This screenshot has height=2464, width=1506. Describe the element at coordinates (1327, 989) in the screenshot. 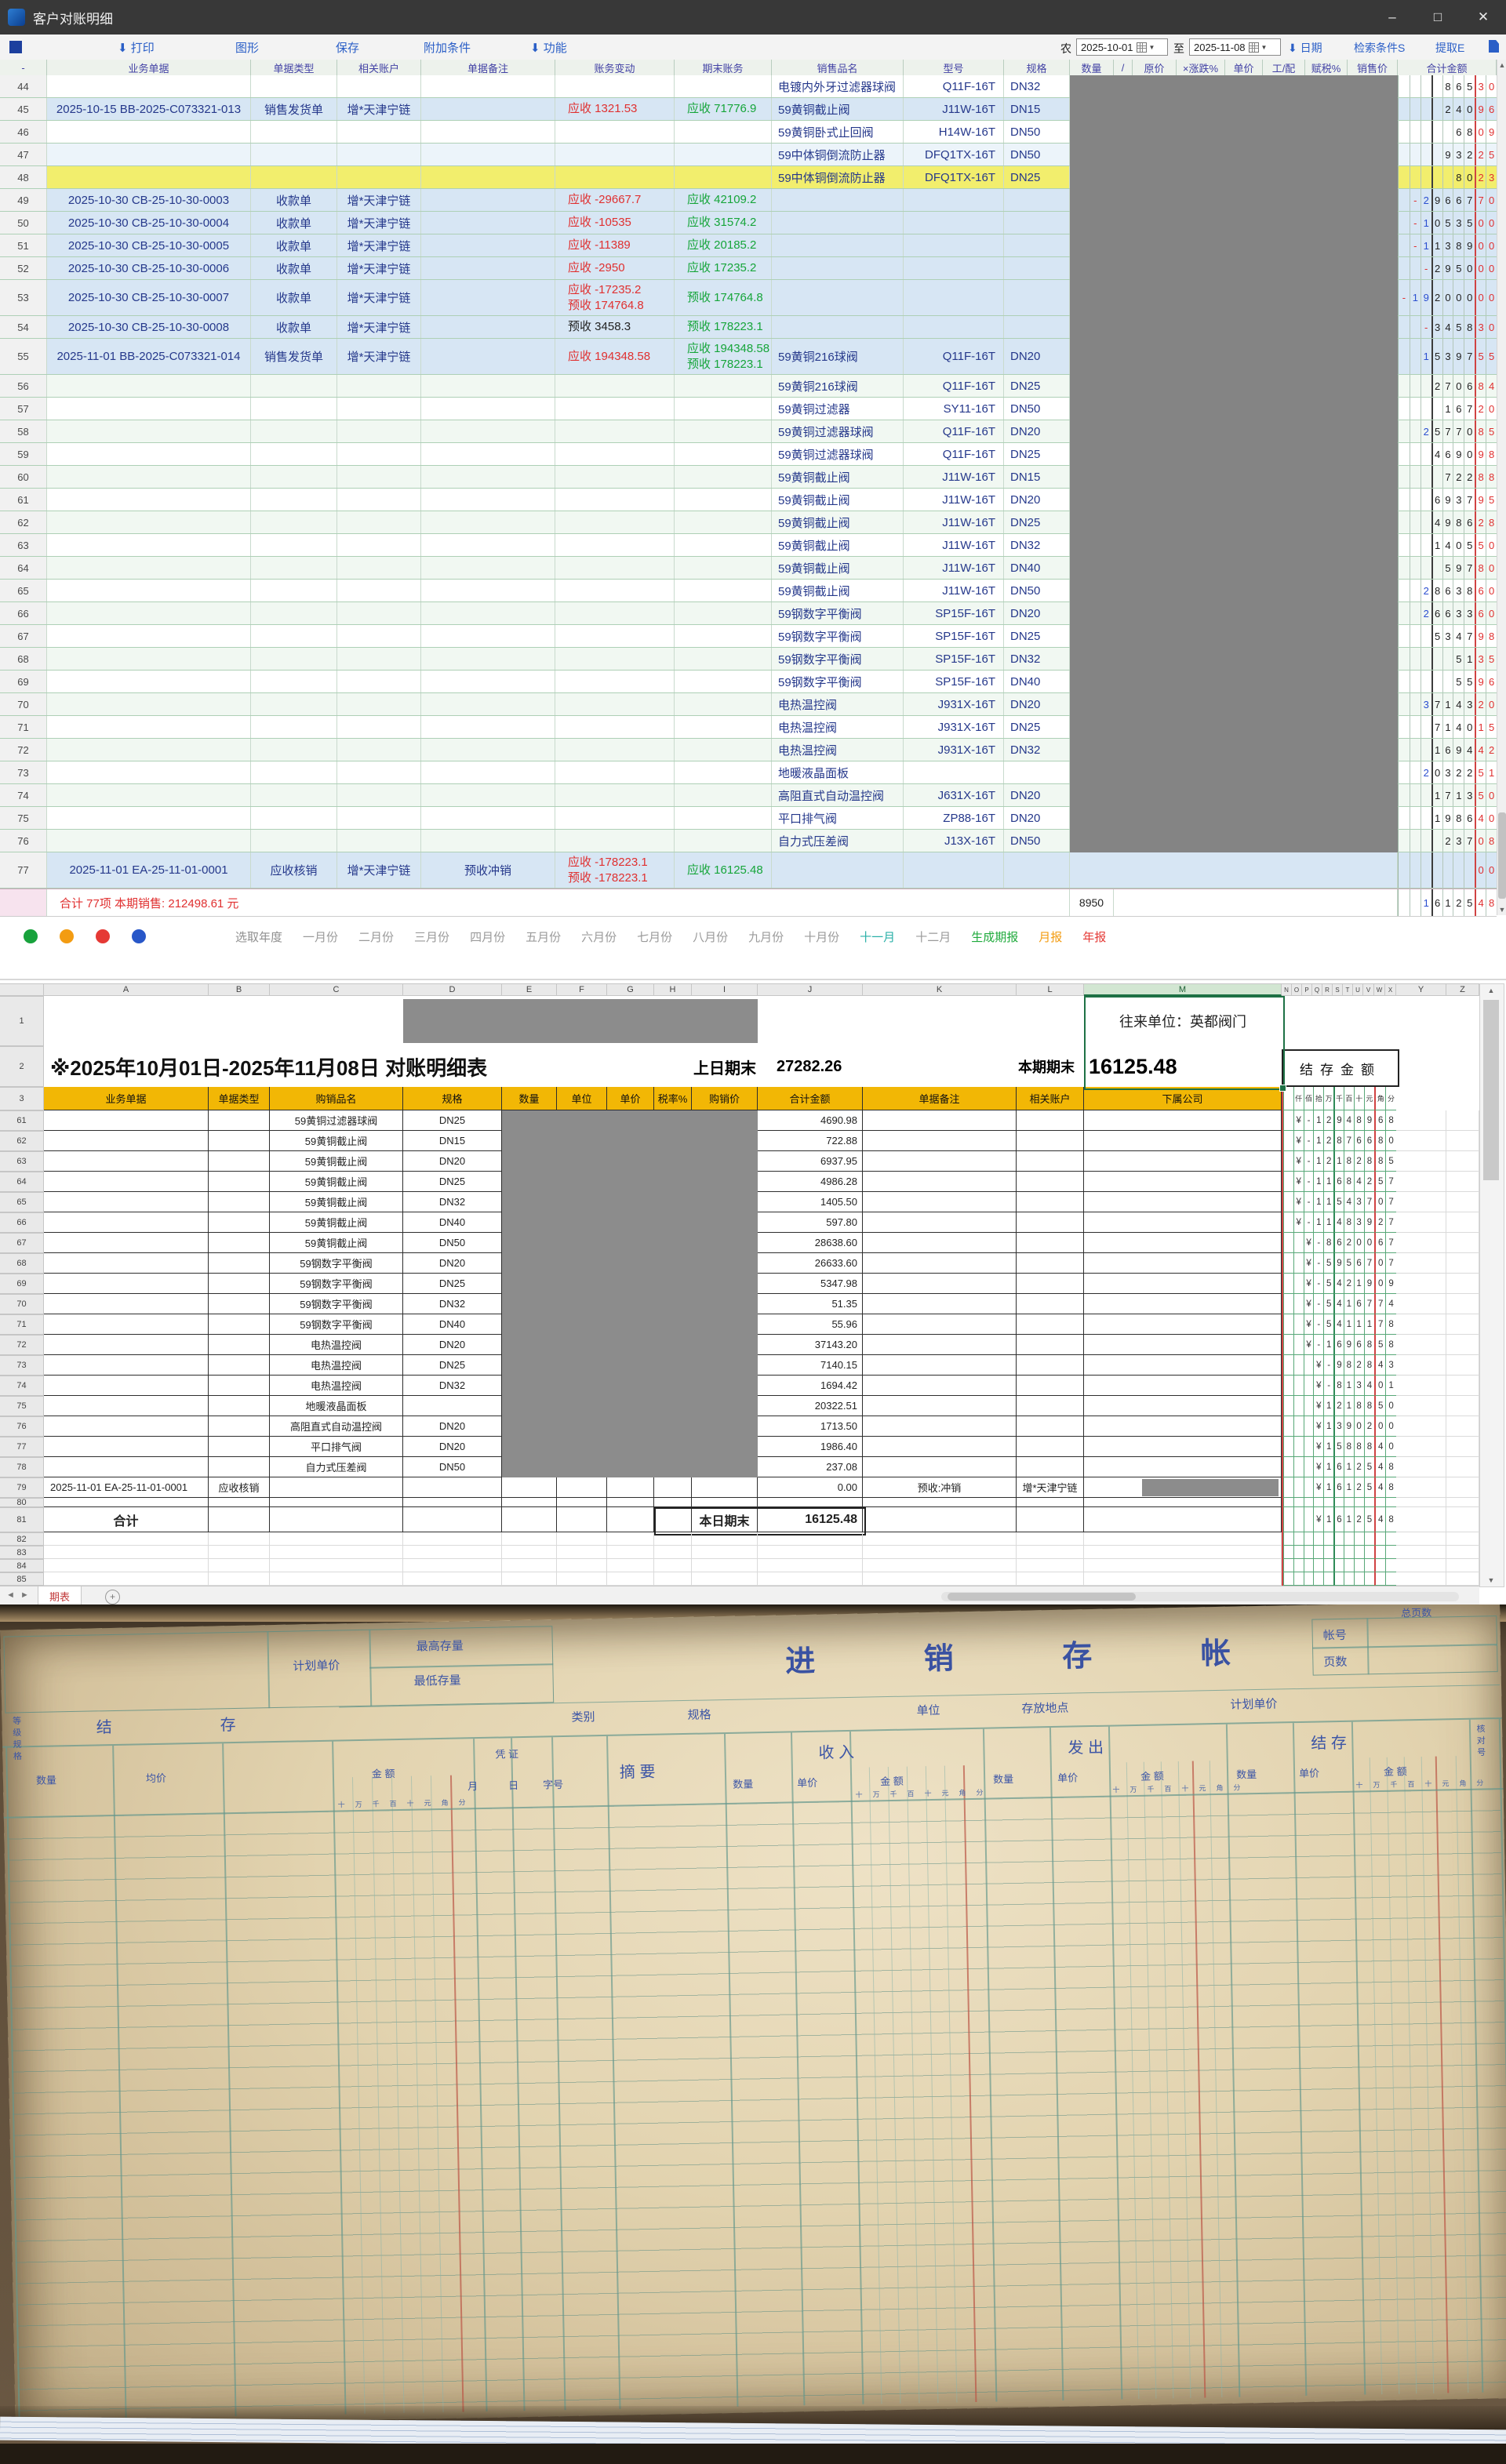

I see `column-header-R: R` at that location.